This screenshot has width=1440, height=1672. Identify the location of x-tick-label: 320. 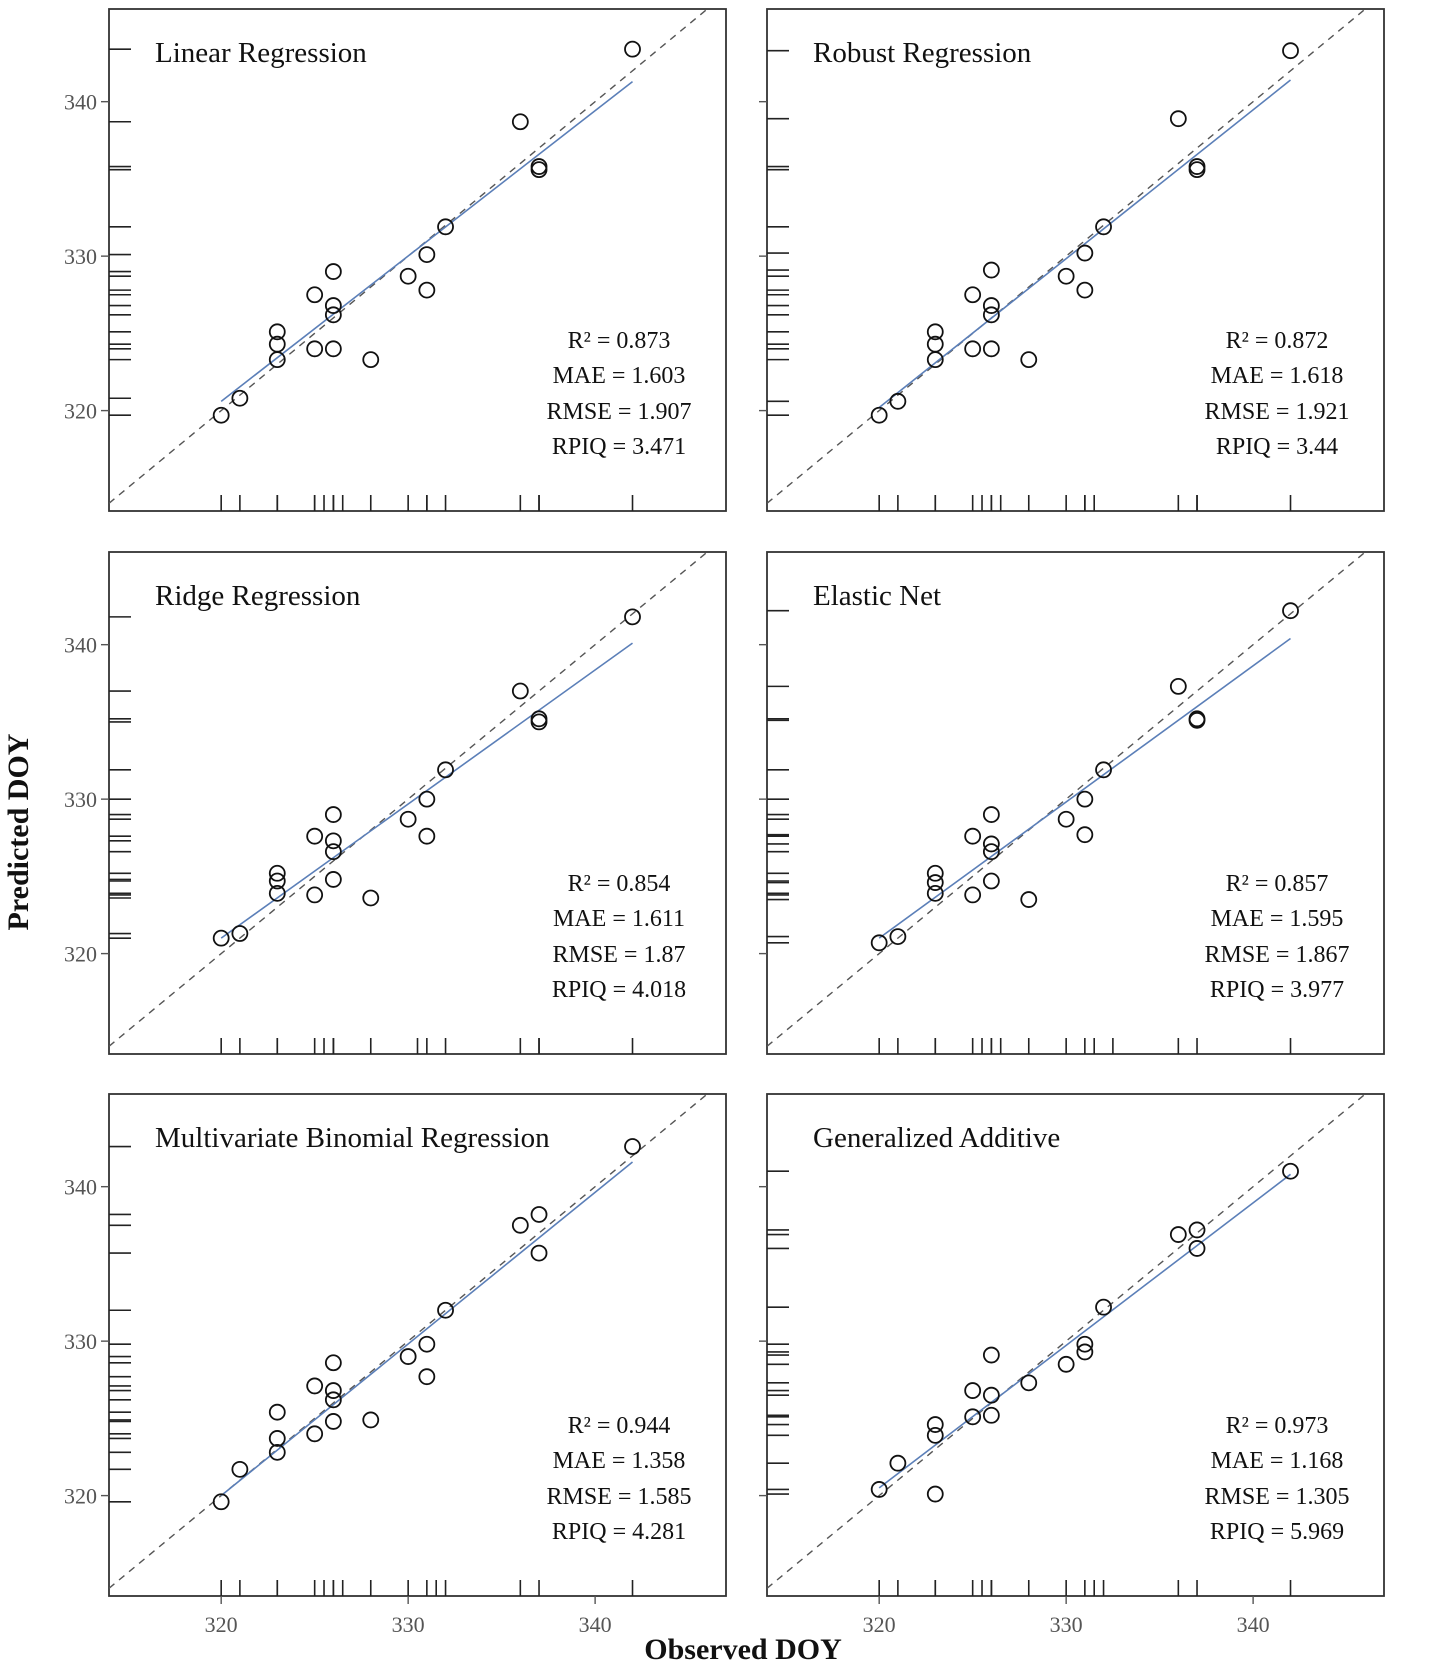
(221, 1624).